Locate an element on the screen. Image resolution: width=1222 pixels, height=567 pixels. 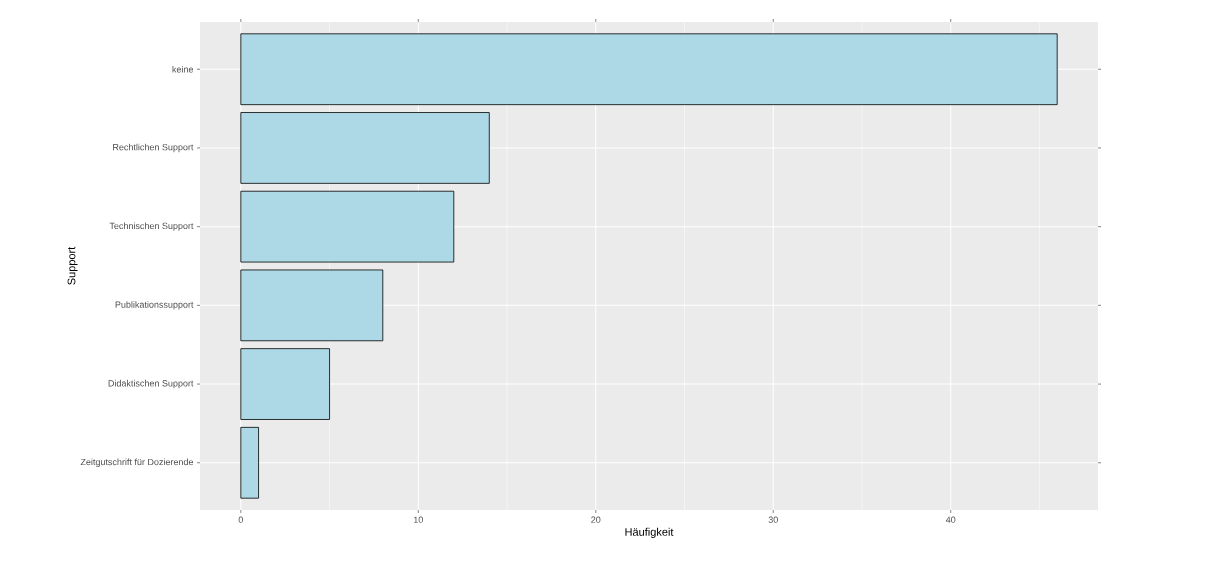
y-tick-label: Didaktischen Support is located at coordinates (151, 384).